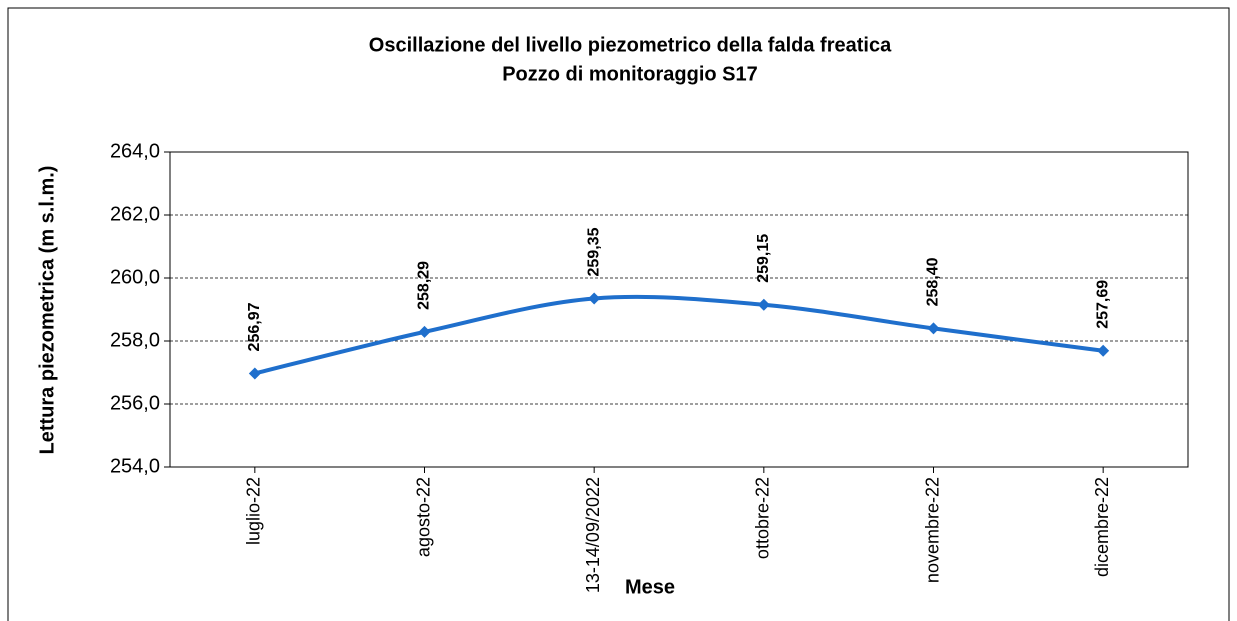  Describe the element at coordinates (135, 277) in the screenshot. I see `y-tick-label: 260,0` at that location.